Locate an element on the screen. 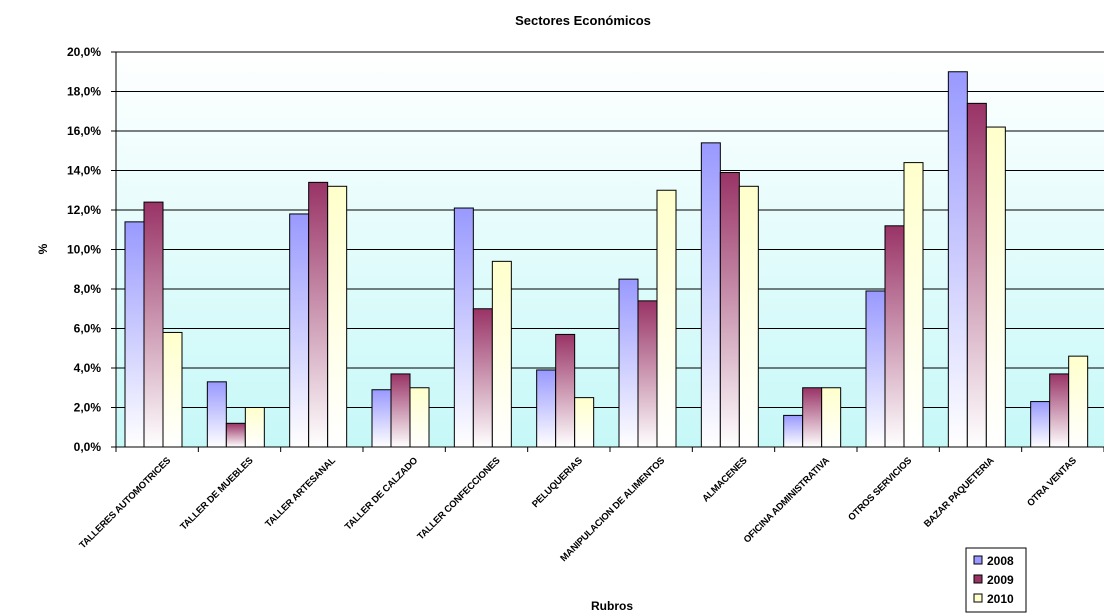 The height and width of the screenshot is (614, 1104). x-axis-title: Rubros is located at coordinates (612, 606).